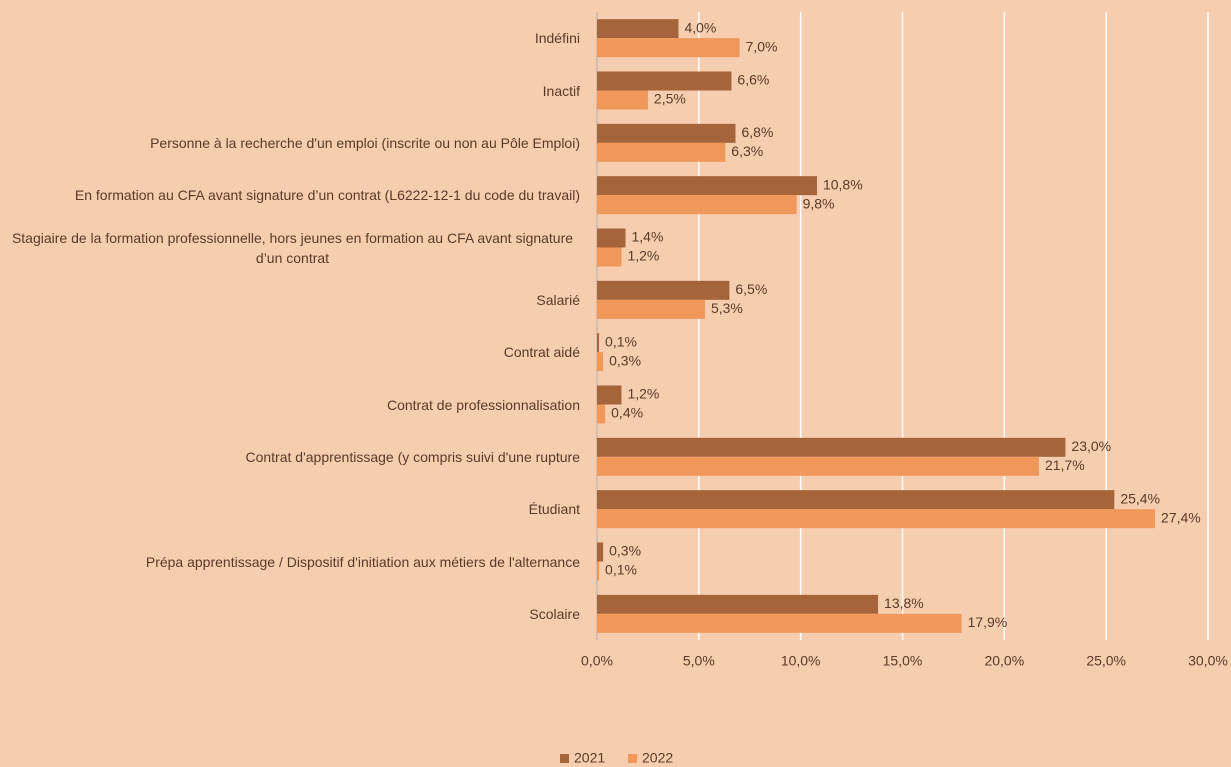 This screenshot has height=767, width=1231. Describe the element at coordinates (670, 99) in the screenshot. I see `data-label: 2,5%` at that location.